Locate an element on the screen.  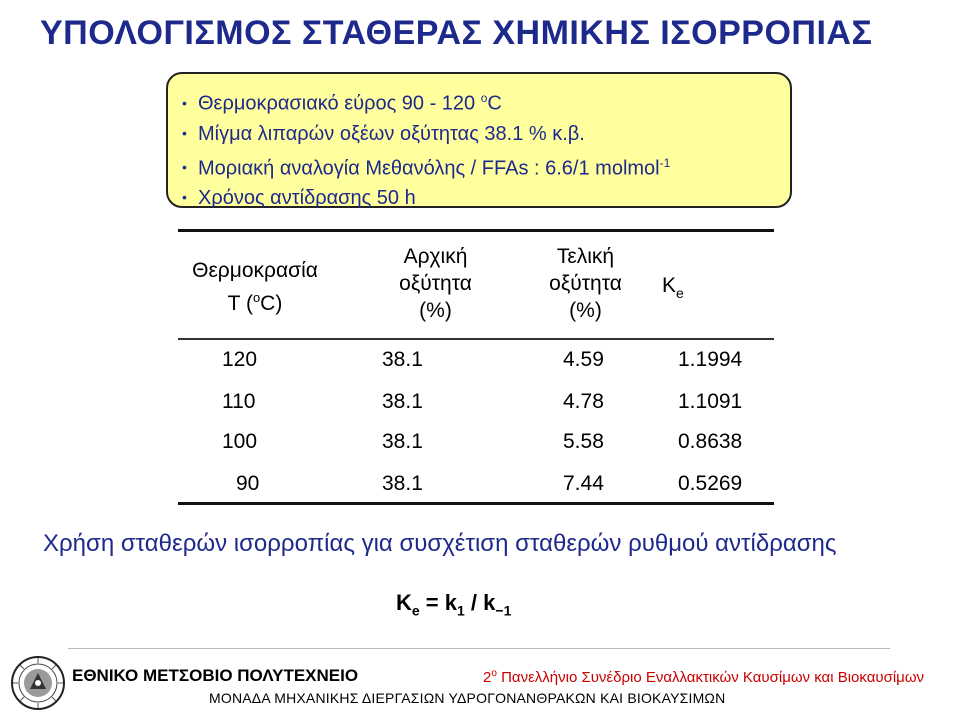
university-name: ΕΘΝΙΚΟ ΜΕΤΣΟΒΙΟ ΠΟΛΥΤΕΧΝΕΙΟ is located at coordinates (215, 675).